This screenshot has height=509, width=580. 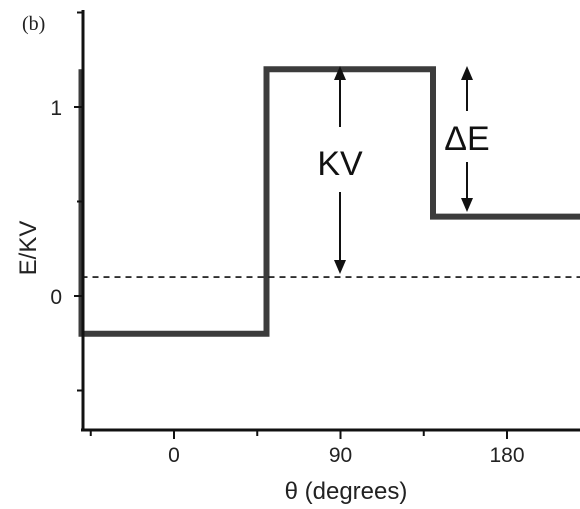 I want to click on x-tick-label: 90, so click(x=340, y=455).